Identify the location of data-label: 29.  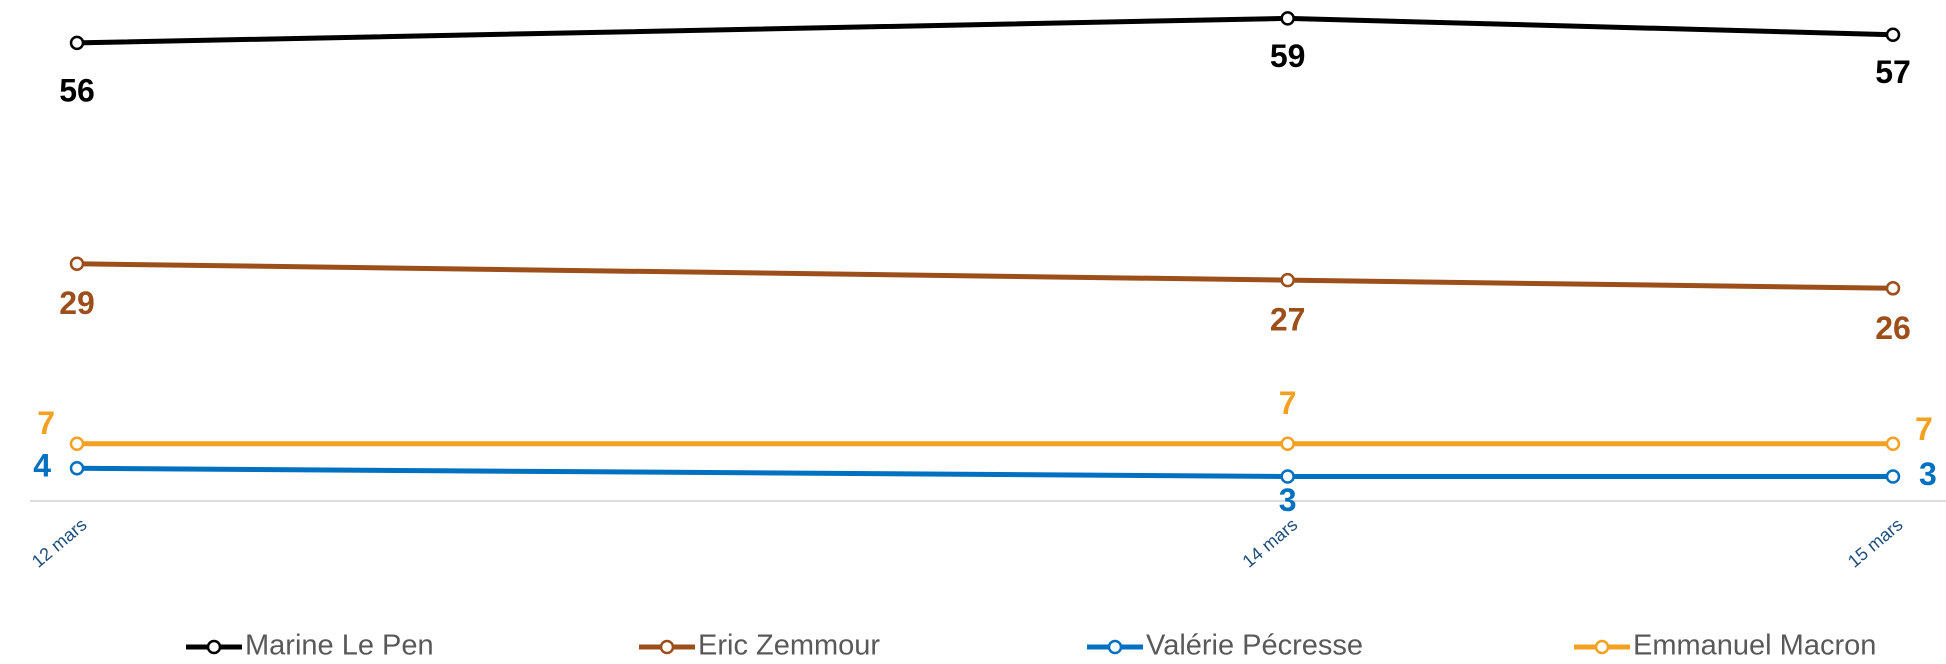
(77, 303).